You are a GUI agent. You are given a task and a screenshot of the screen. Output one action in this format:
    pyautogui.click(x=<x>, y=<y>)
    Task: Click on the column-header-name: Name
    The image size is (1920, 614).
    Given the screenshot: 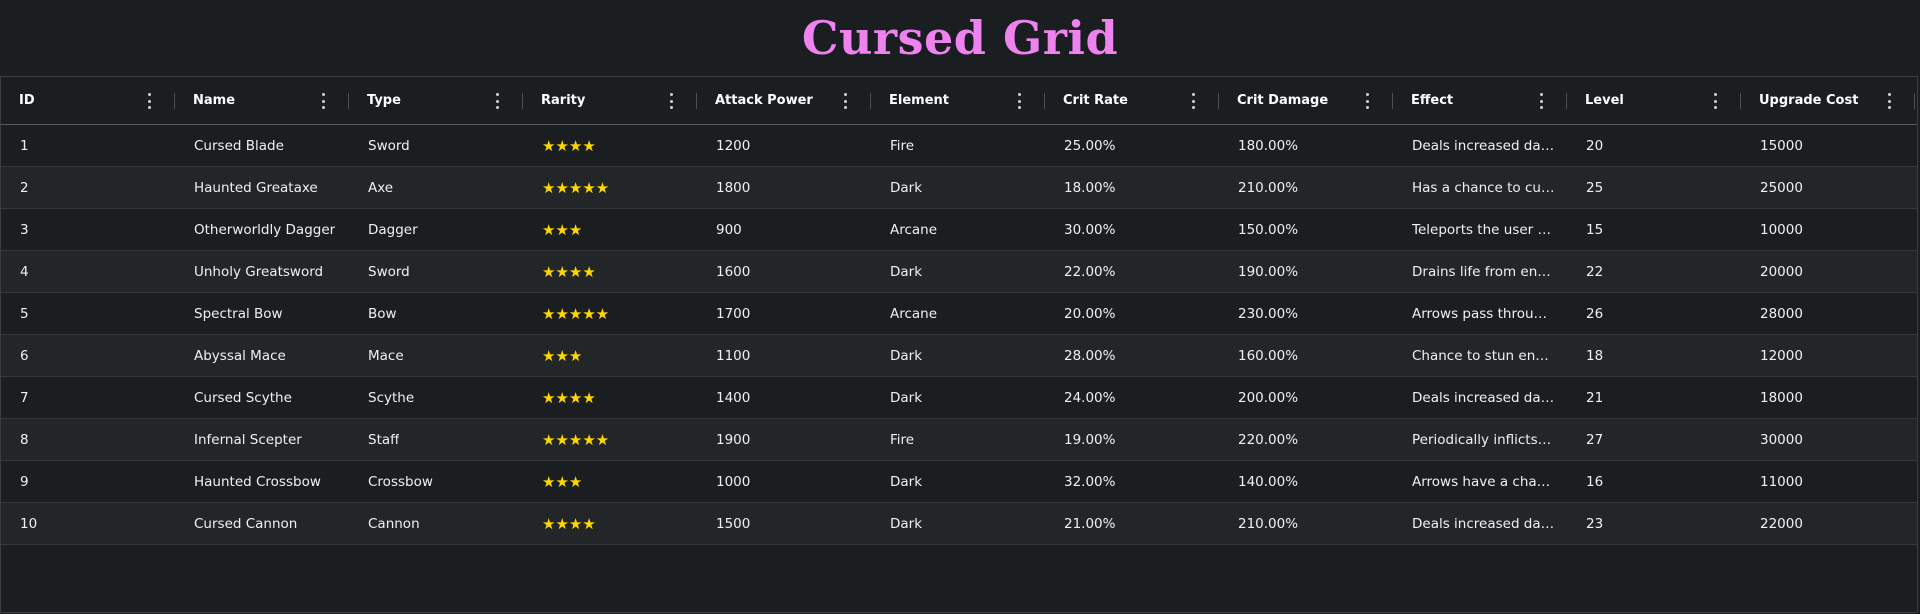 What is the action you would take?
    pyautogui.click(x=262, y=100)
    